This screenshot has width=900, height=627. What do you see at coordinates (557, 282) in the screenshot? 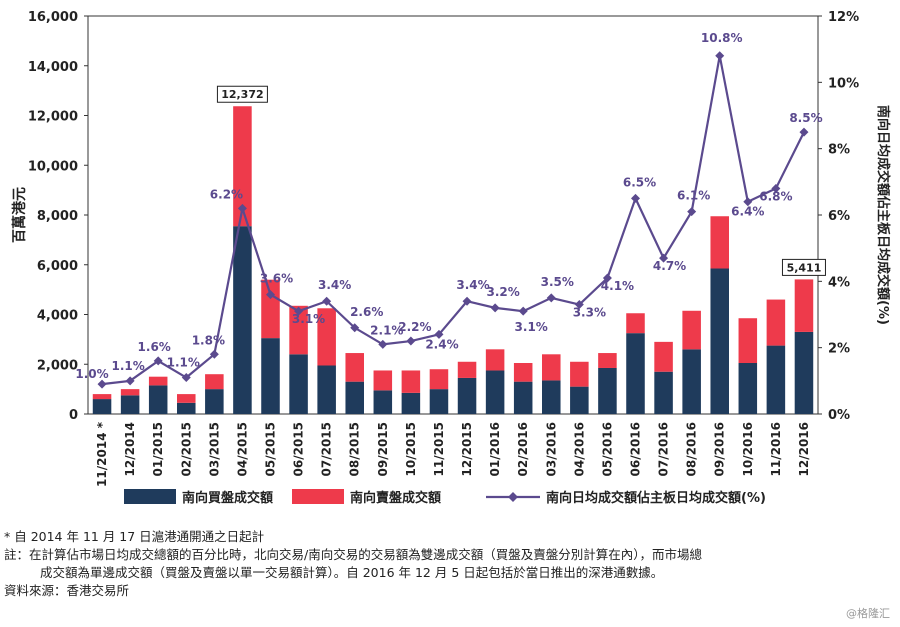
I see `pct-data-label: 3.5%` at bounding box center [557, 282].